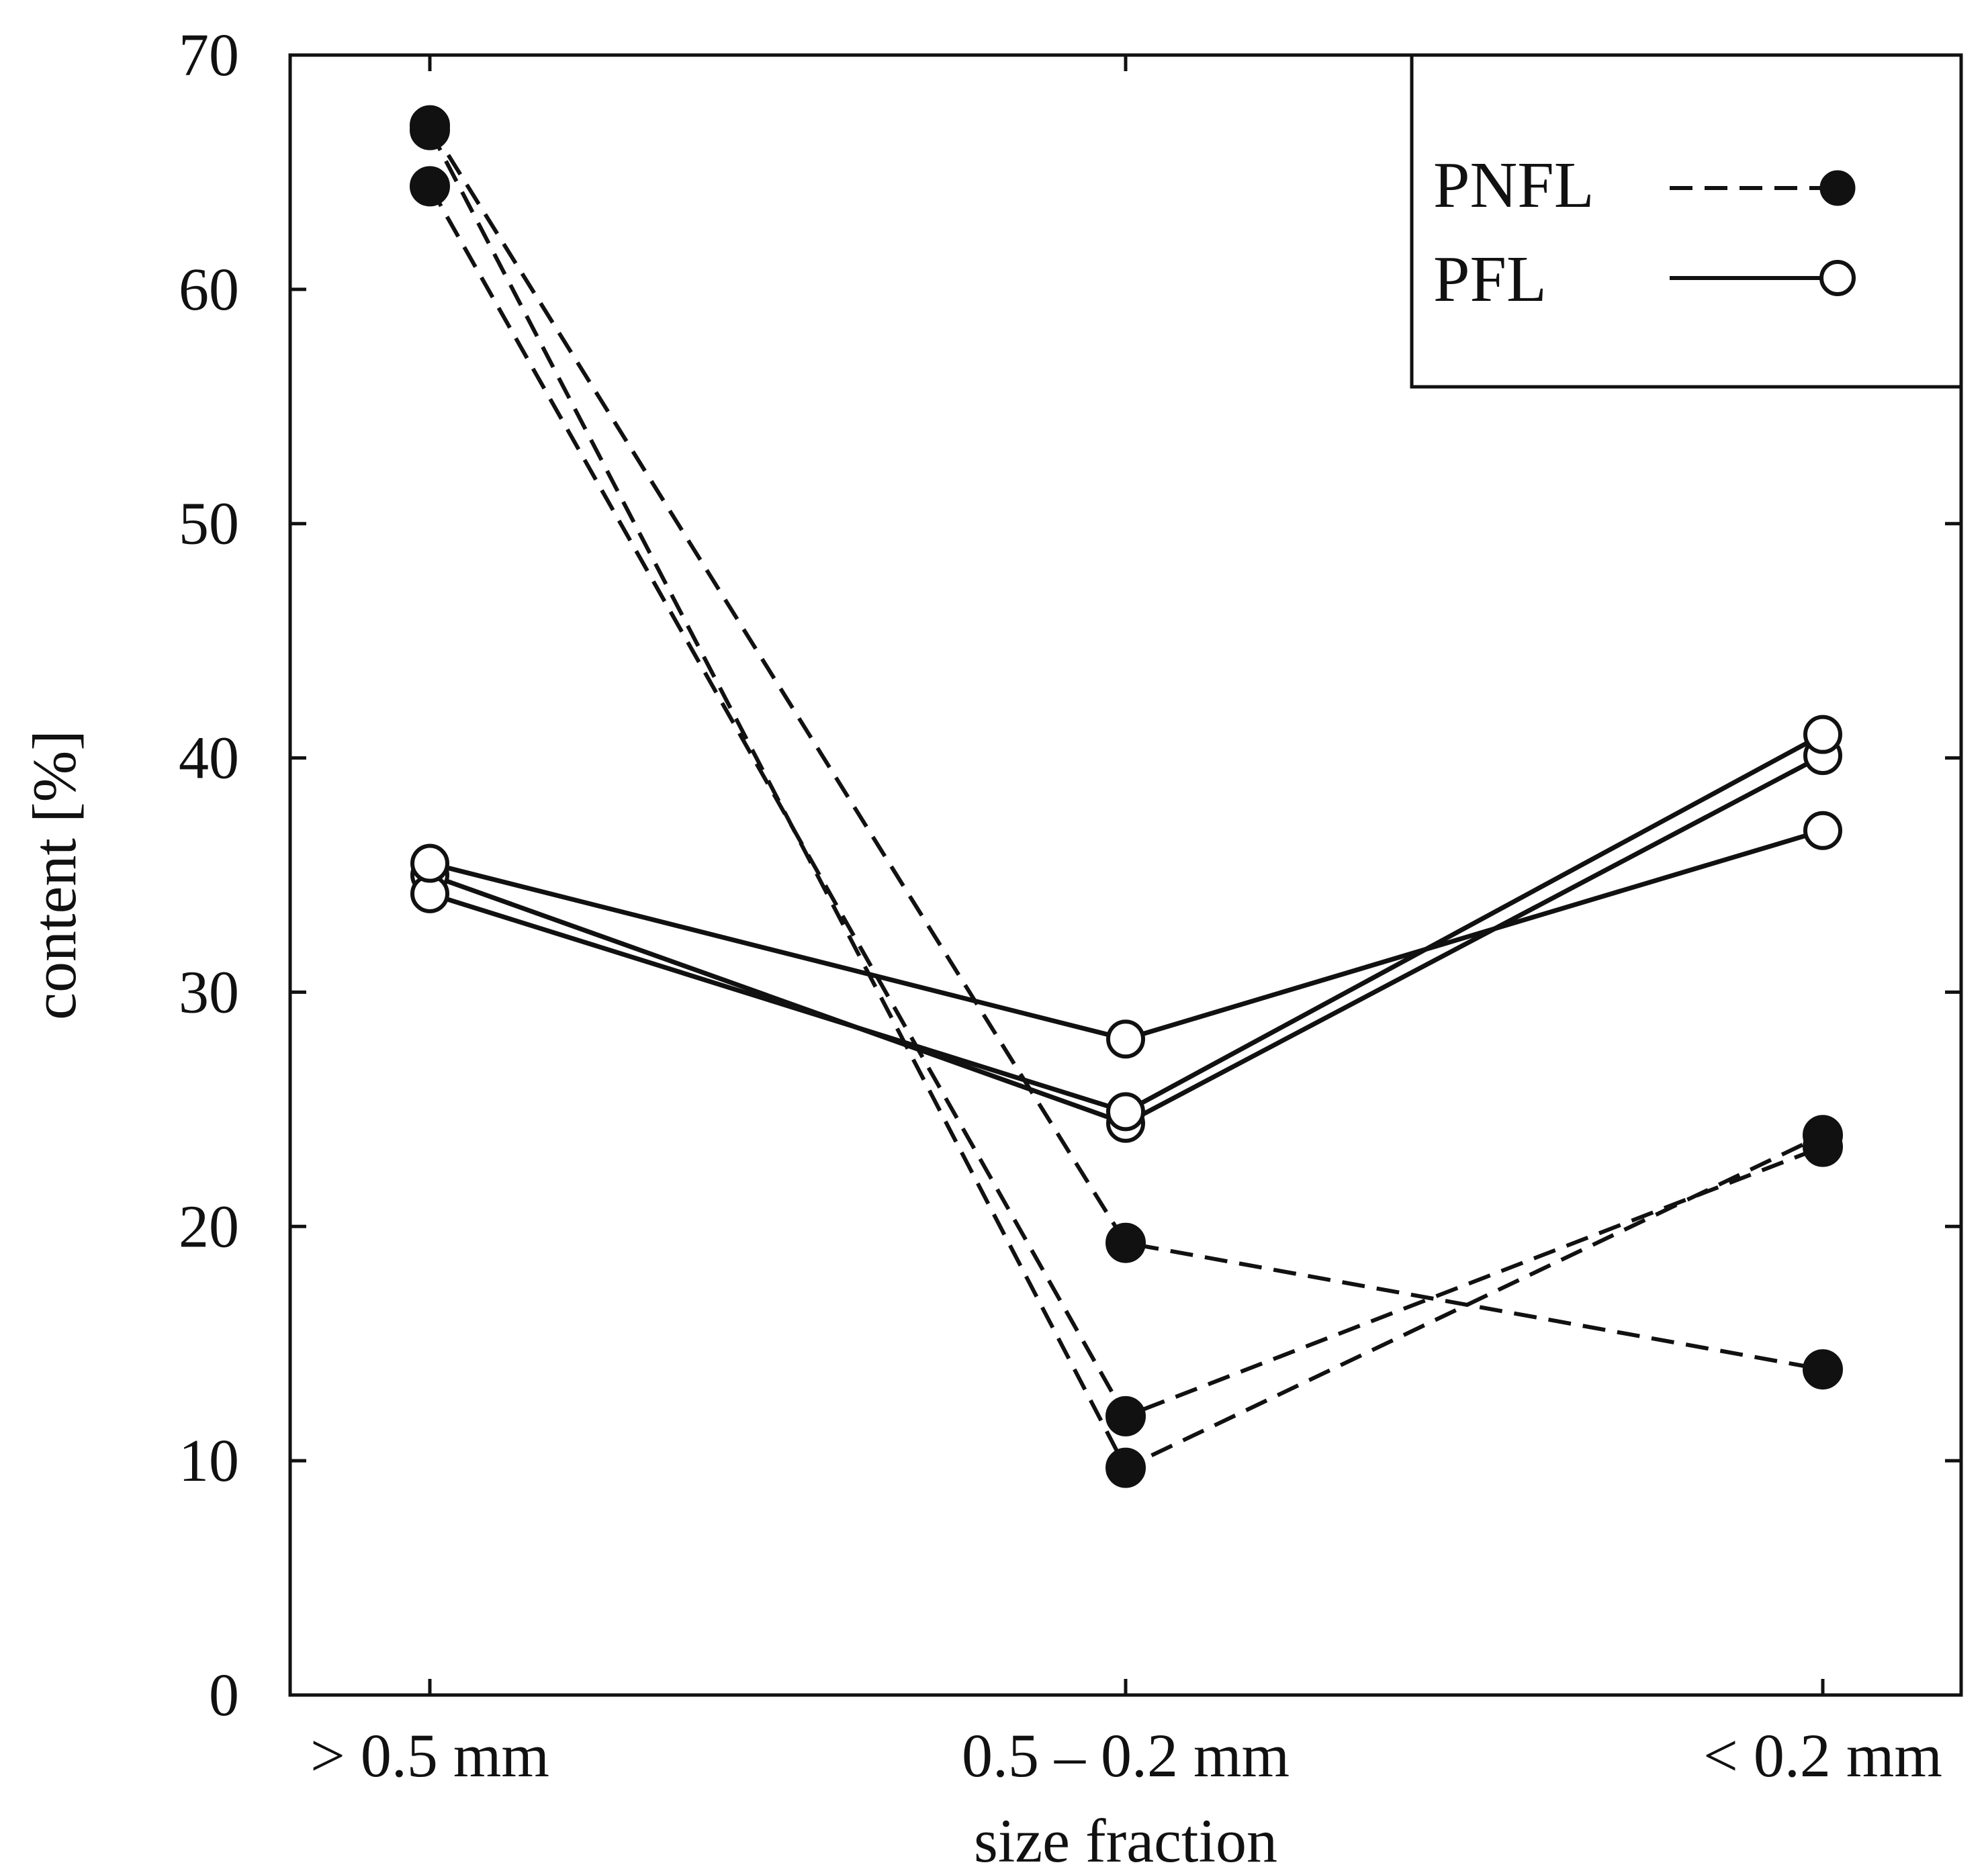 Image resolution: width=1988 pixels, height=1875 pixels. I want to click on x-tick-label: 0.5 – 0.2 mm, so click(1126, 1755).